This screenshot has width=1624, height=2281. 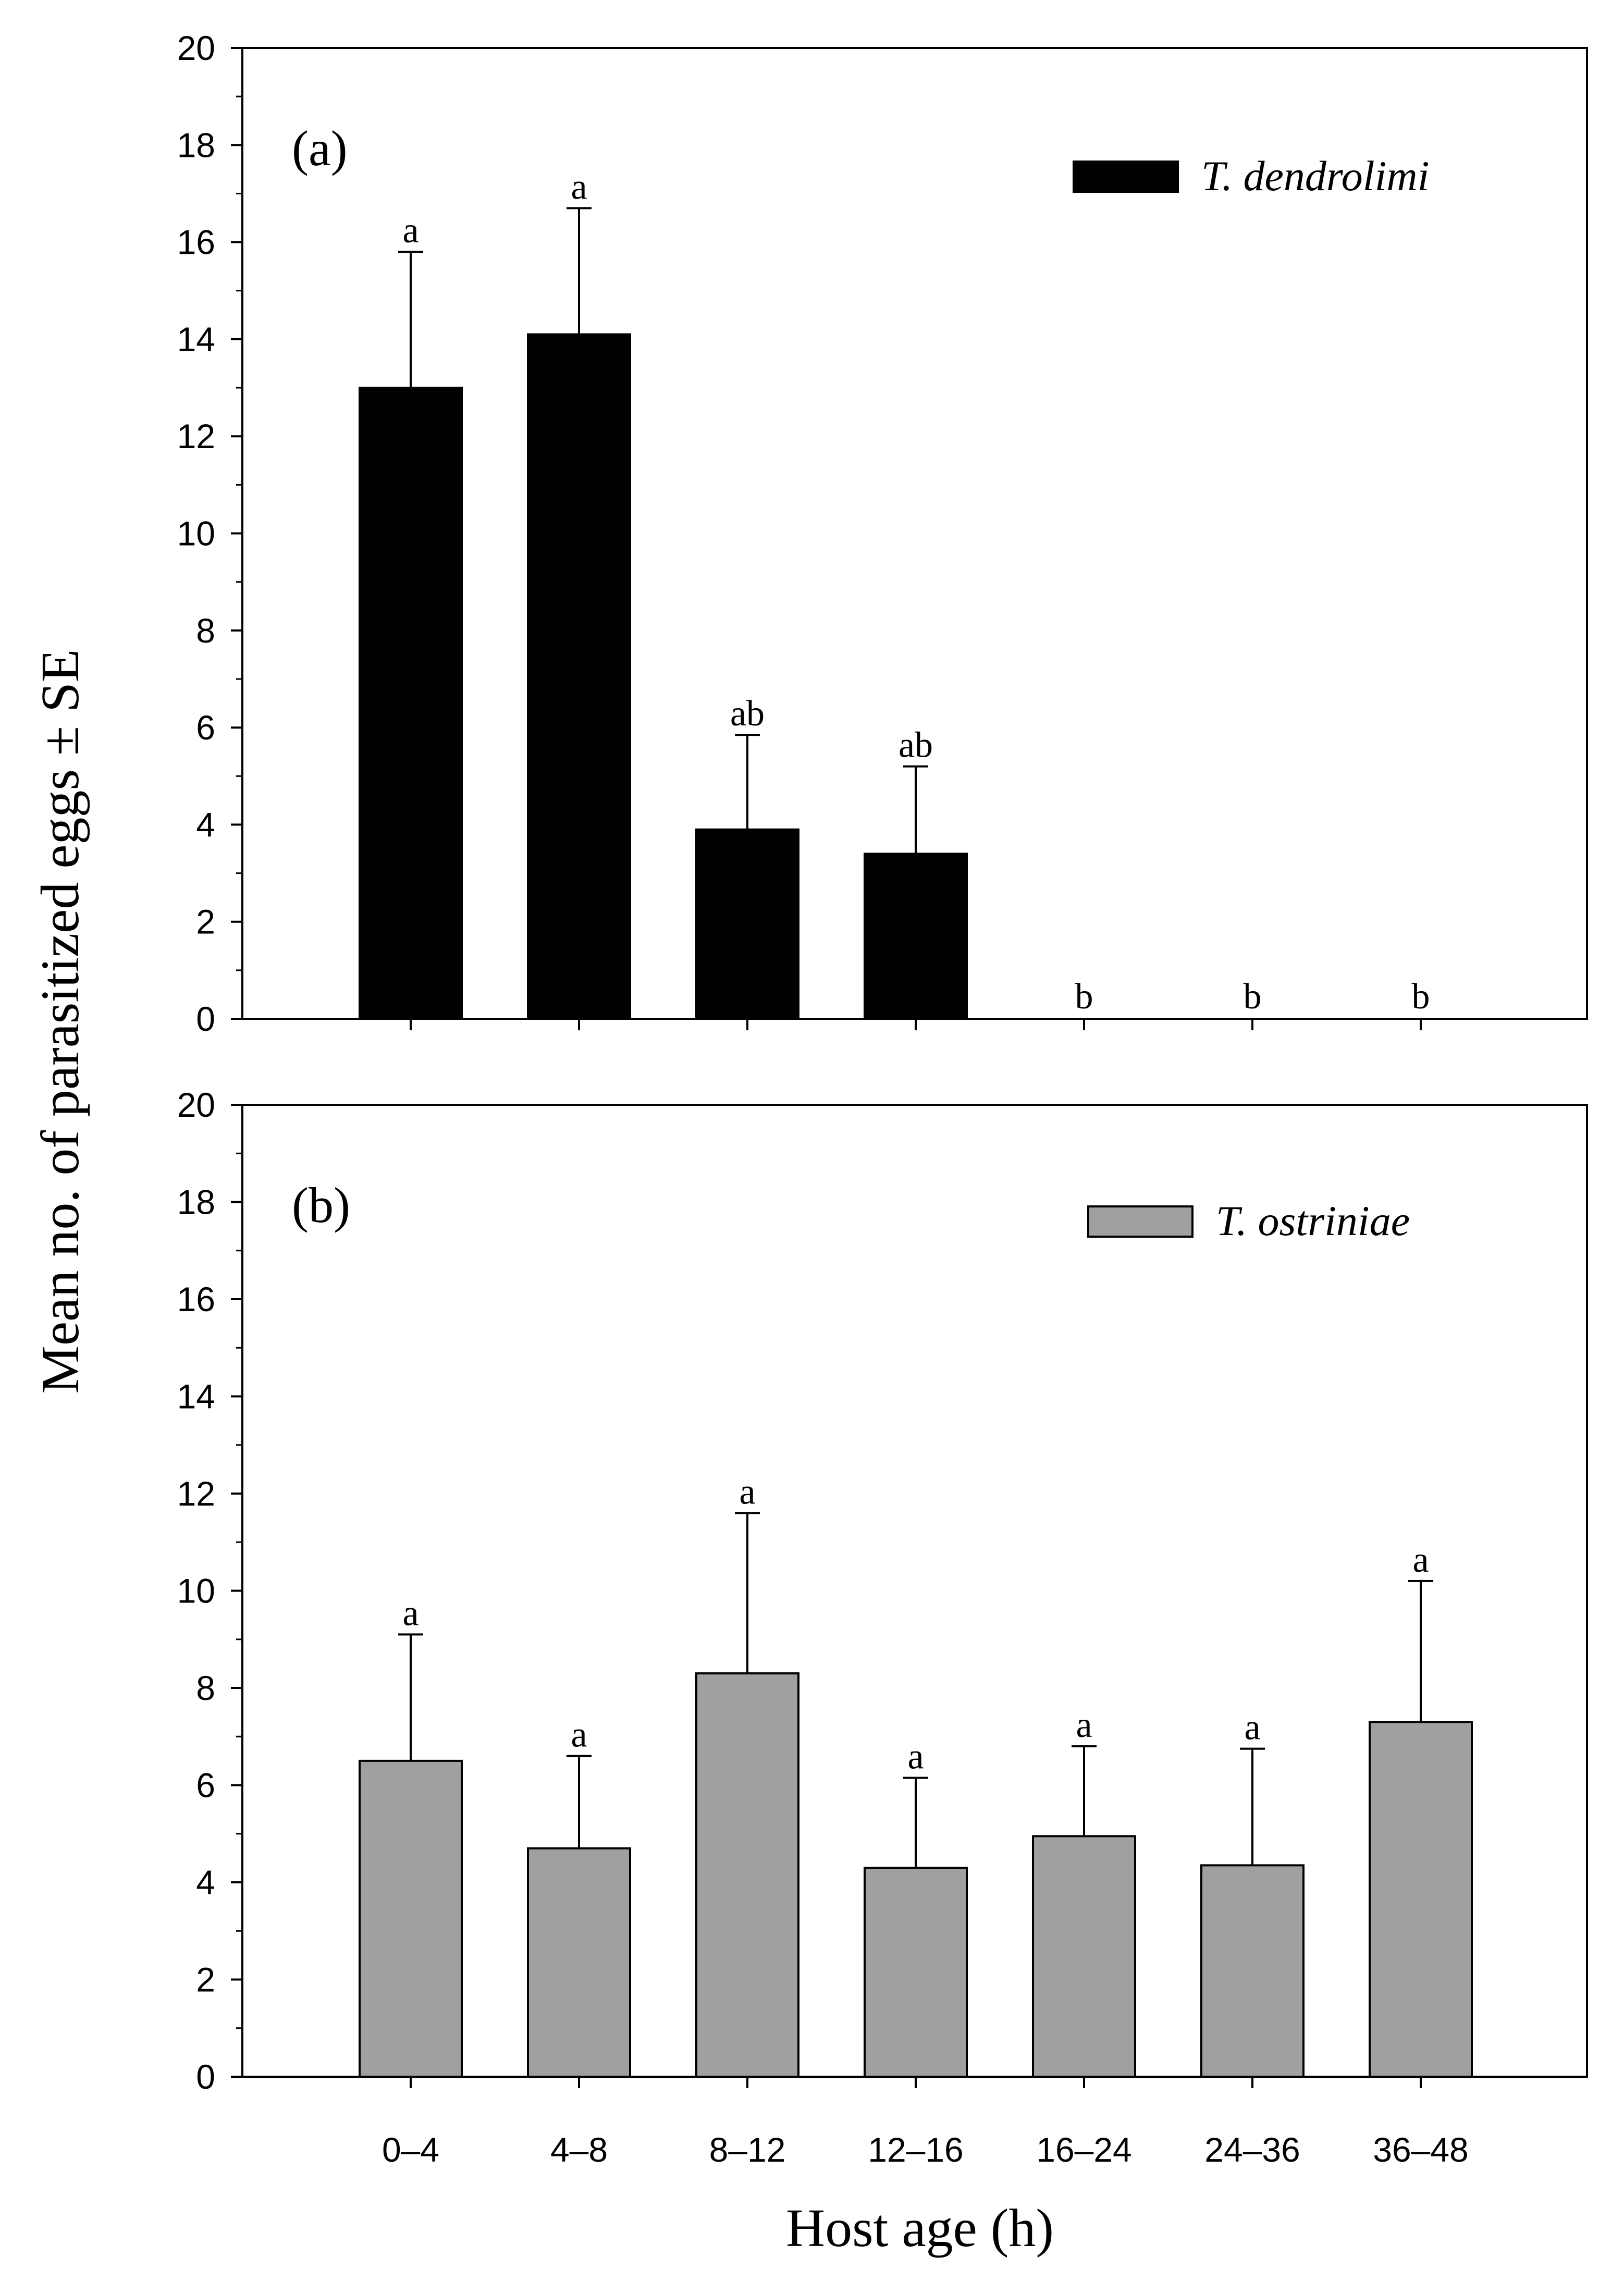 What do you see at coordinates (579, 2150) in the screenshot?
I see `x-tick-label-1: 4–8` at bounding box center [579, 2150].